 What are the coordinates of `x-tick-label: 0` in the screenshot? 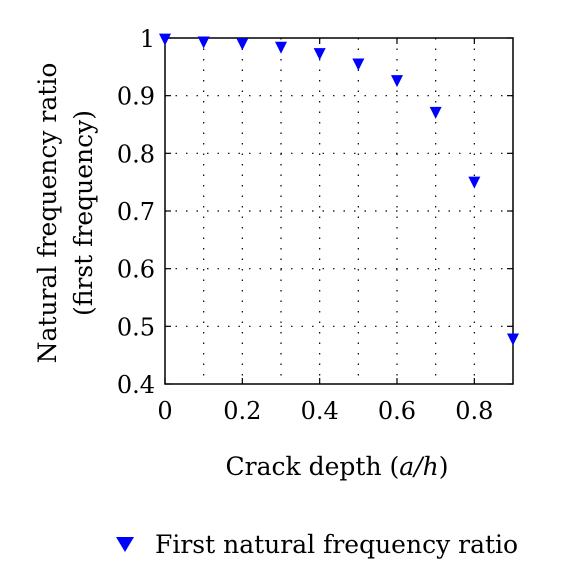 It's located at (164, 411).